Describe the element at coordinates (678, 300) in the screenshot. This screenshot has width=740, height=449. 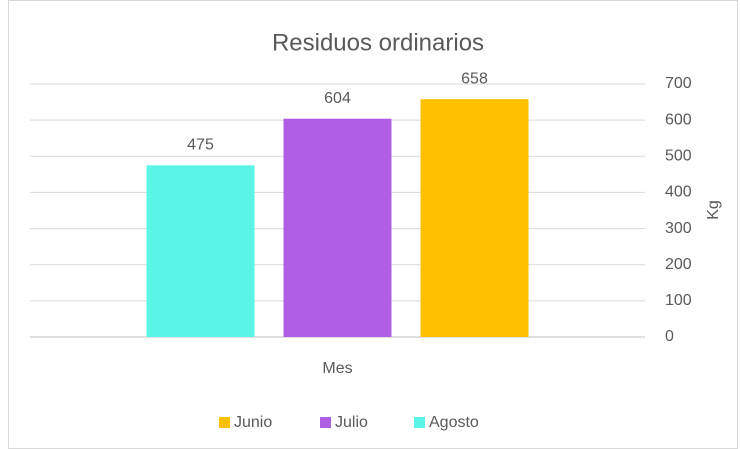
I see `y-tick-label: 100` at that location.